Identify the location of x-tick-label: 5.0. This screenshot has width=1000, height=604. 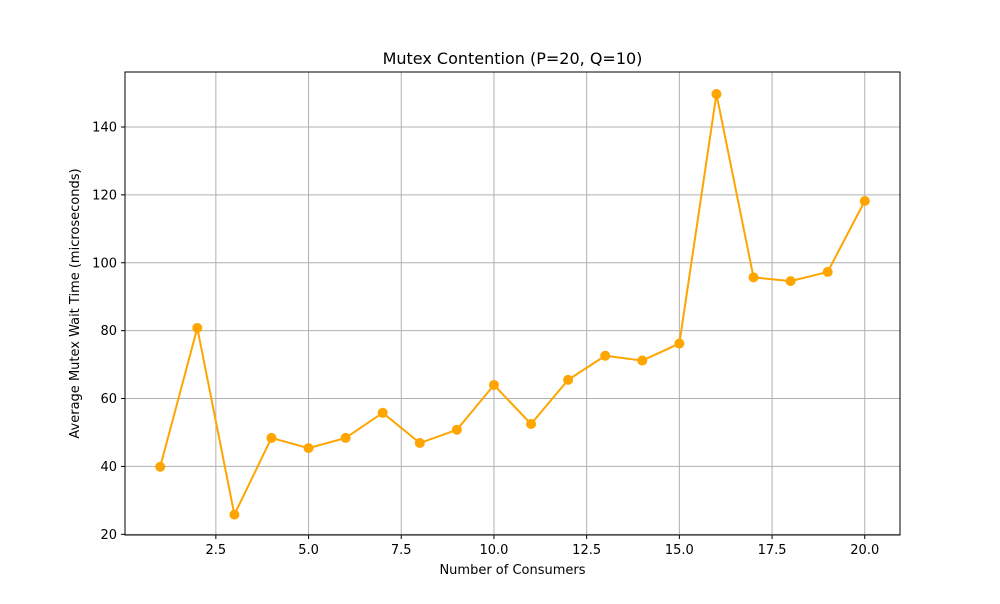
(308, 550).